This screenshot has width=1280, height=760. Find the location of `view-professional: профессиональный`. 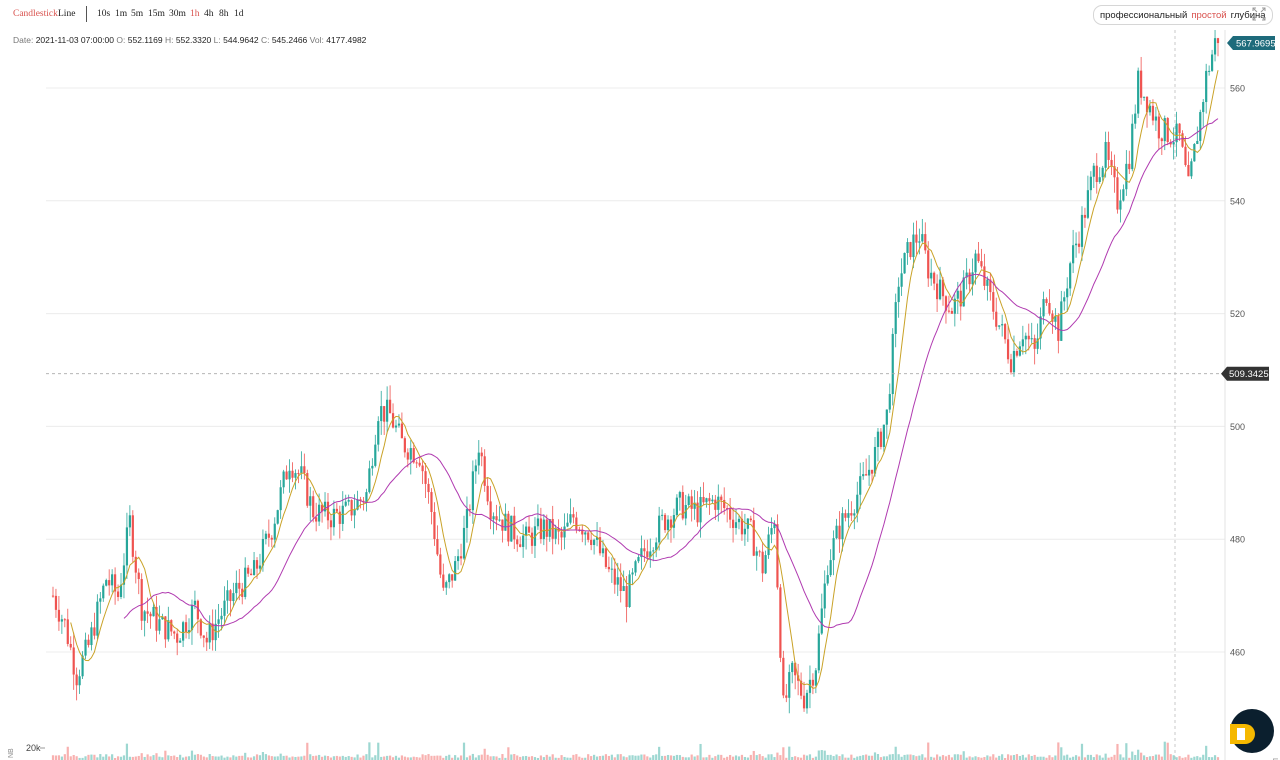

view-professional: профессиональный is located at coordinates (1144, 15).